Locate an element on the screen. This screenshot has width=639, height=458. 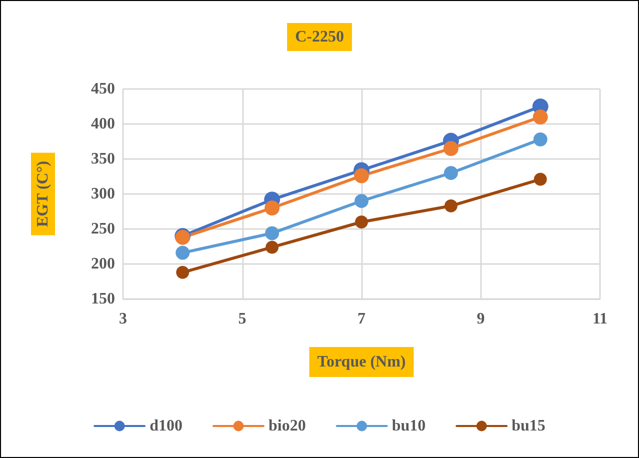
legend-label: d100 is located at coordinates (166, 426).